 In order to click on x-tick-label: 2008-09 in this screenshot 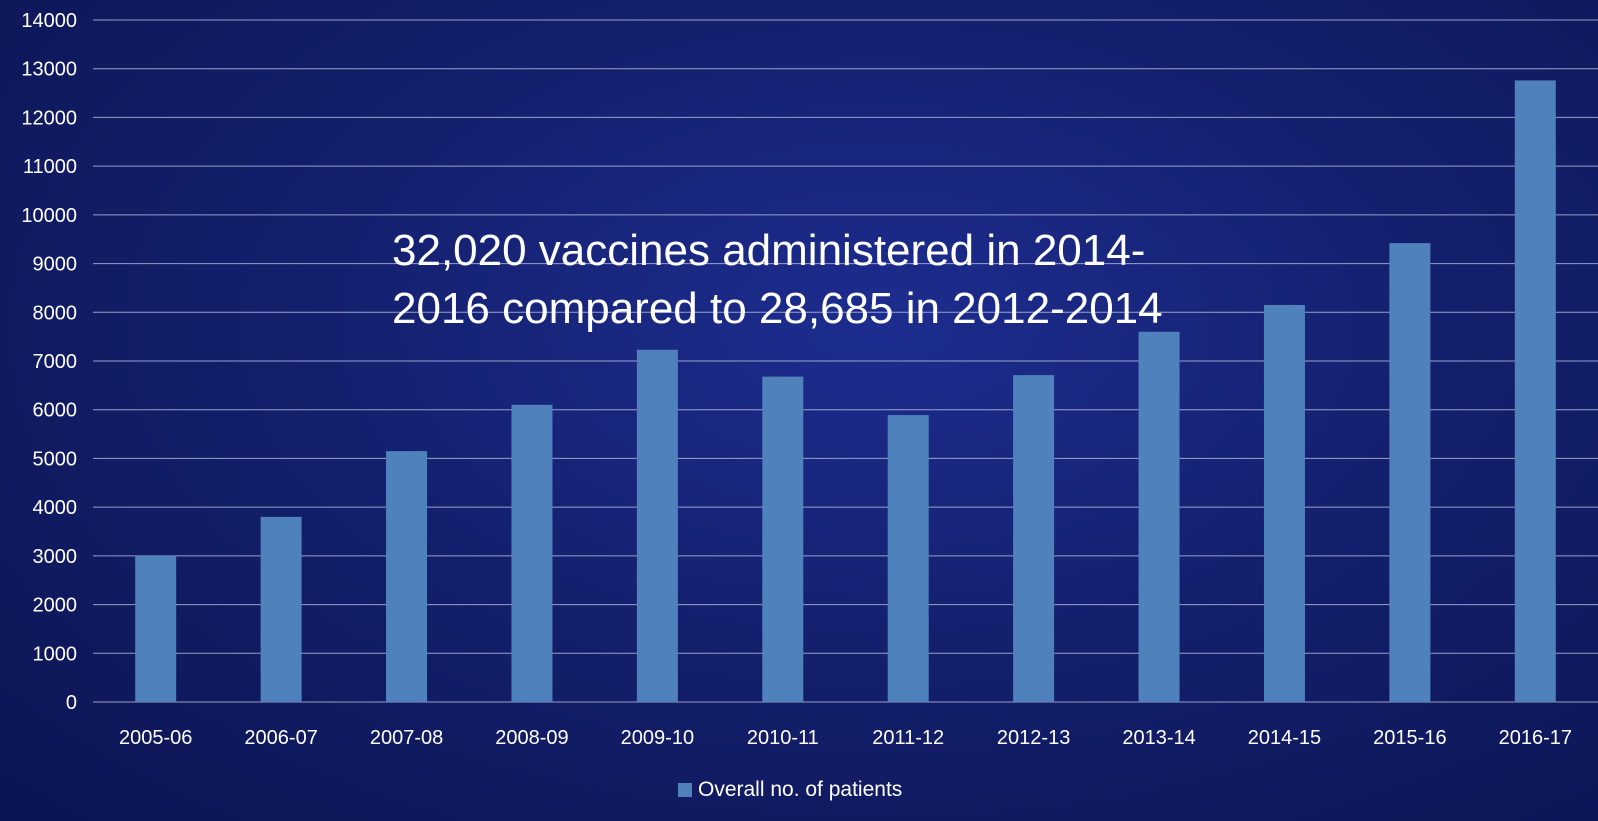, I will do `click(531, 738)`.